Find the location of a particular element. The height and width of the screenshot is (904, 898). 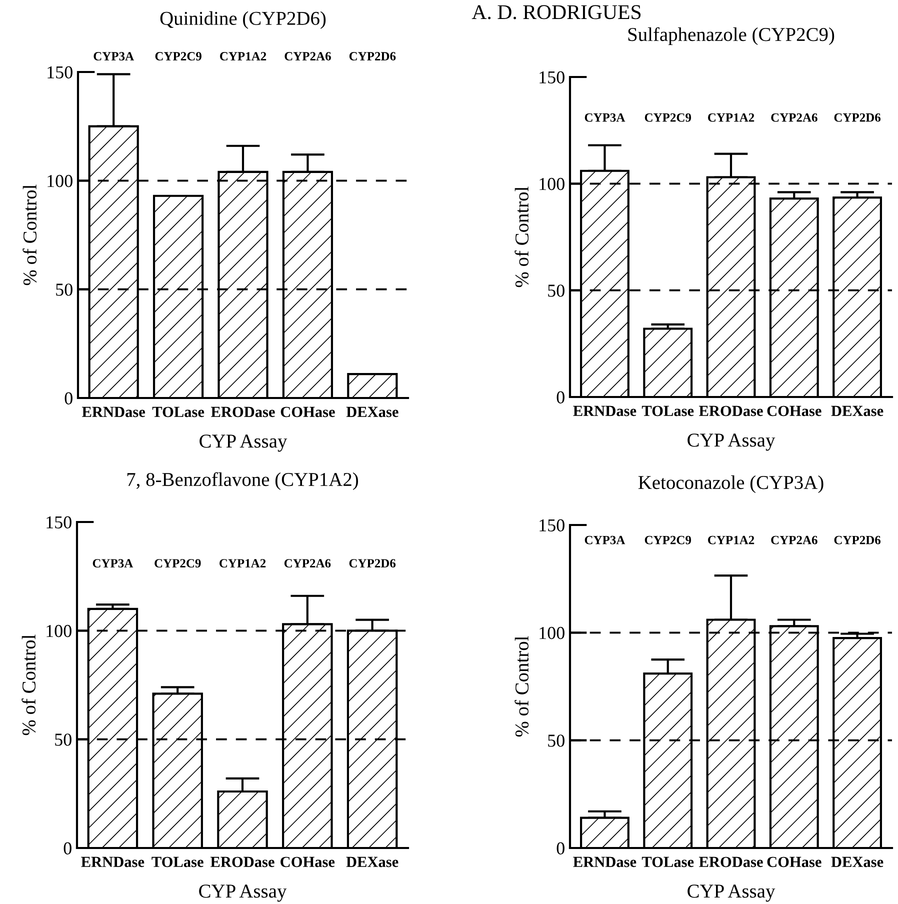

chart-title: Quinidine (CYP2D6) is located at coordinates (243, 20).